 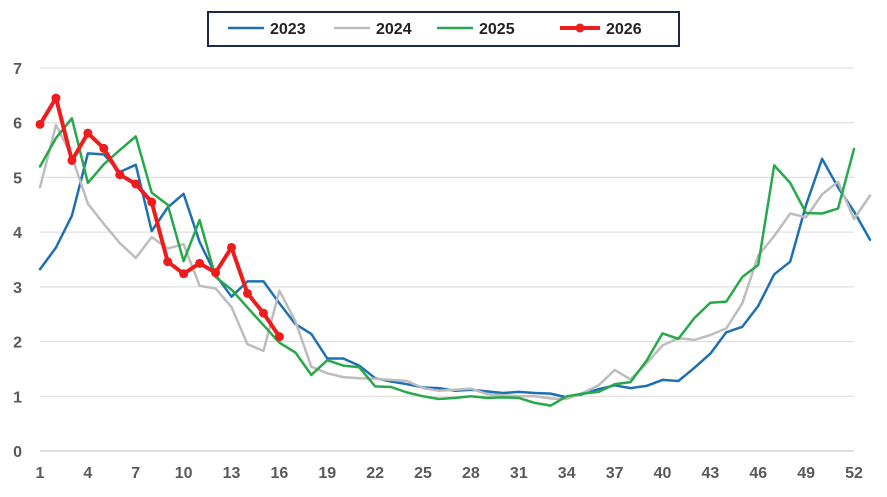 I want to click on x-tick-label: 49, so click(x=806, y=473).